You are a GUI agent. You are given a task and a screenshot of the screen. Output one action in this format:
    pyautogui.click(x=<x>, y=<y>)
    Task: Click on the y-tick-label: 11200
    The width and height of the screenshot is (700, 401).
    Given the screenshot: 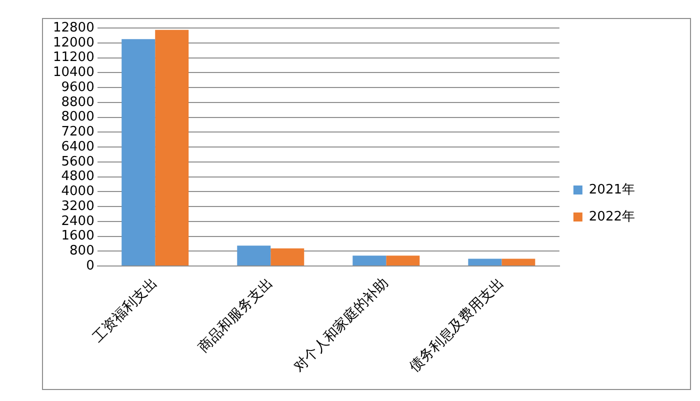 What is the action you would take?
    pyautogui.click(x=73, y=58)
    